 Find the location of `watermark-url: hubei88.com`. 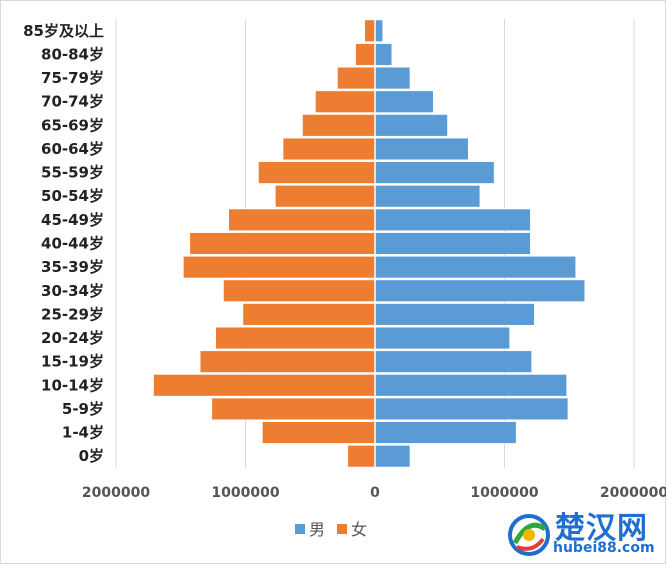

watermark-url: hubei88.com is located at coordinates (604, 548).